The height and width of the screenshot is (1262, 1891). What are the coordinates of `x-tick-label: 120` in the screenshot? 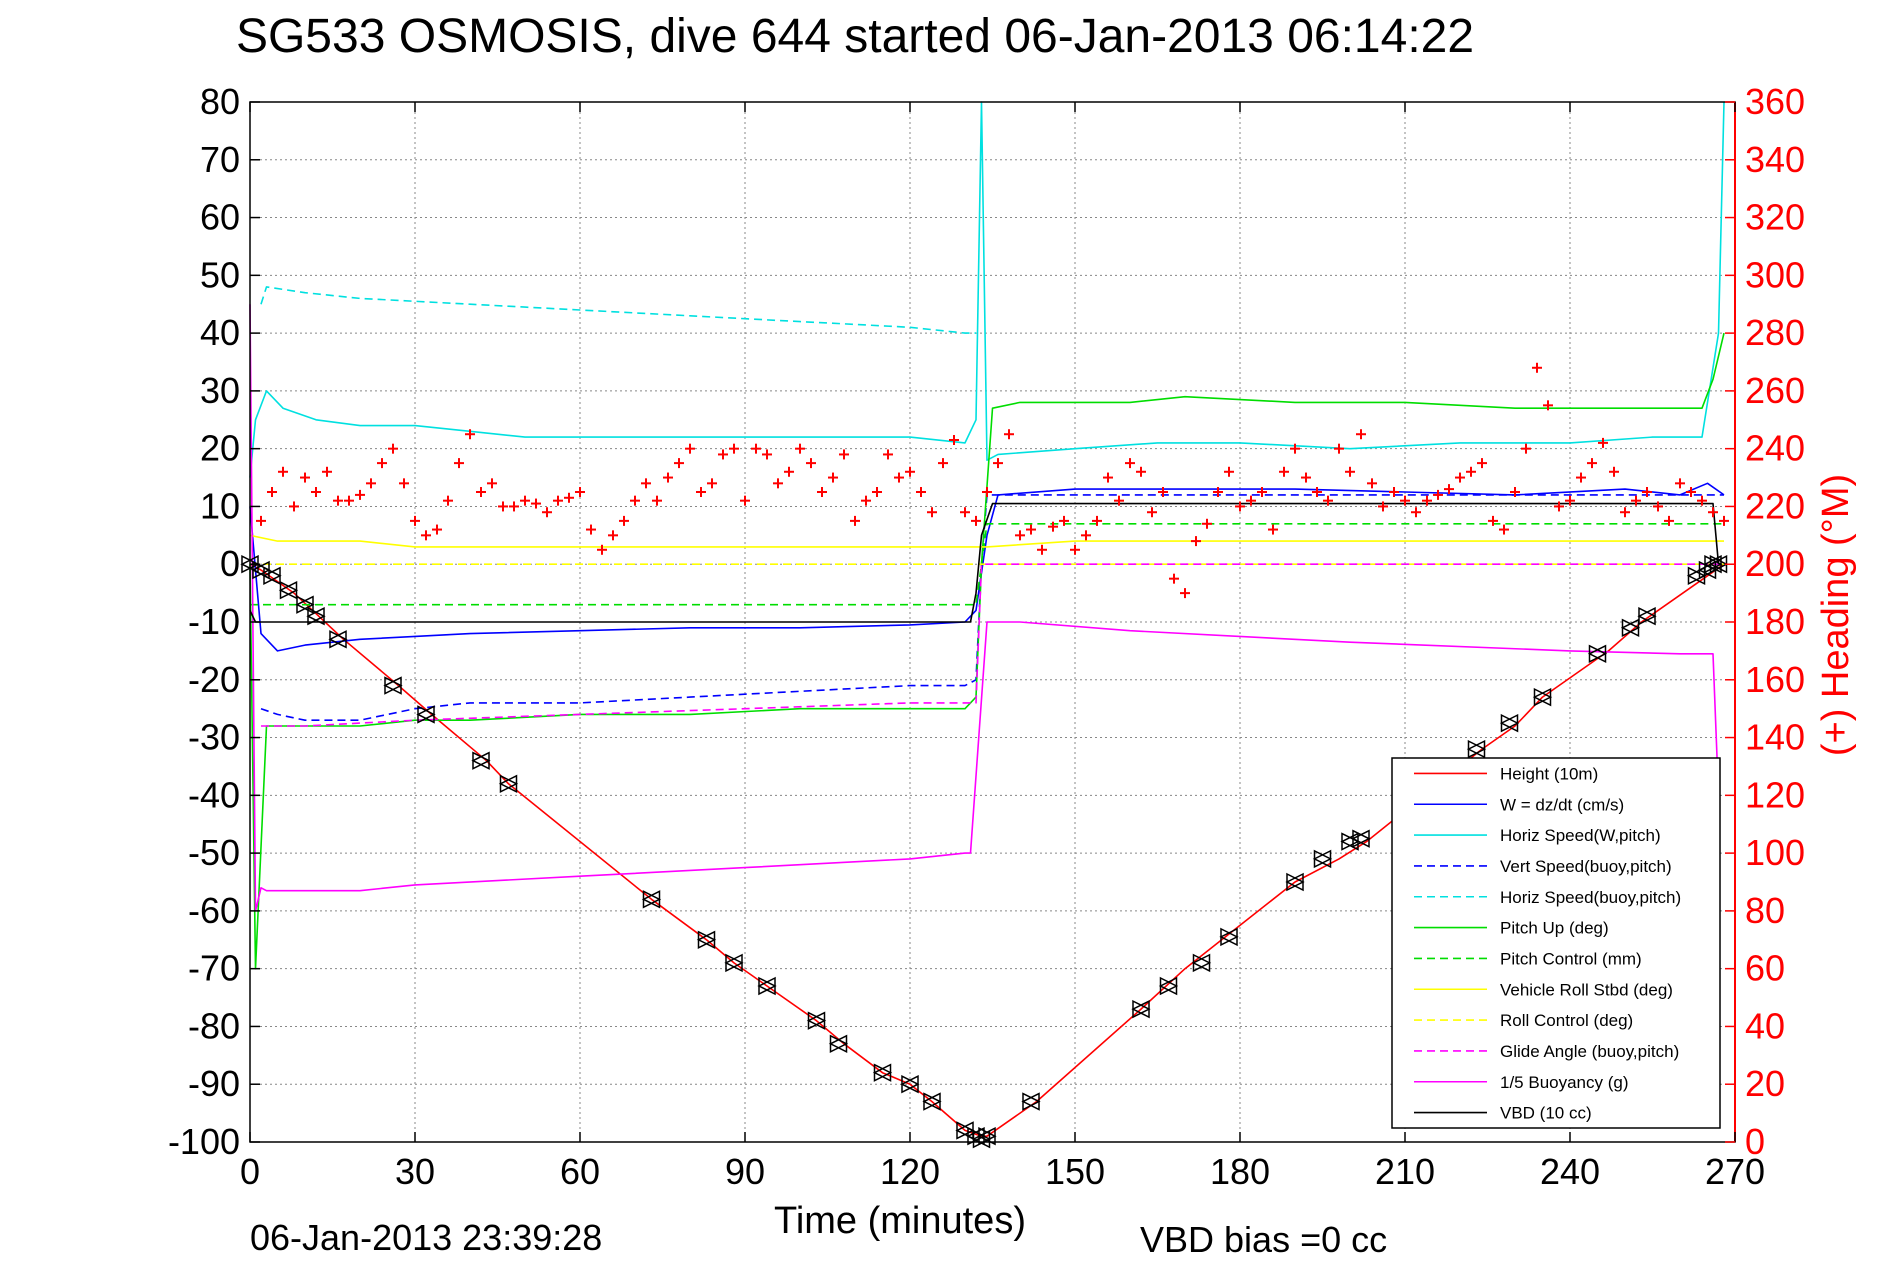 It's located at (910, 1171).